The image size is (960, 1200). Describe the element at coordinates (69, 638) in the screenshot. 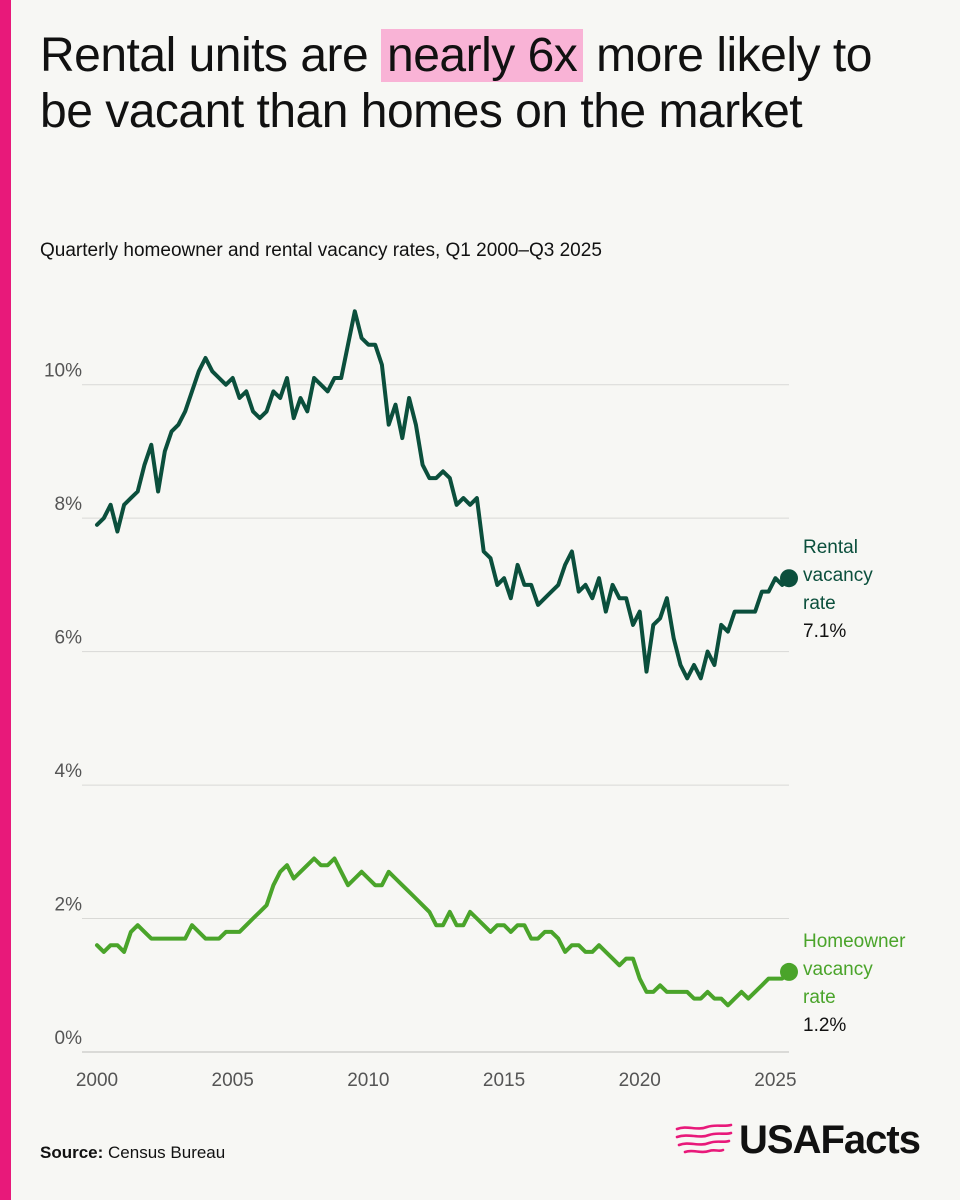

I see `y-tick-label: 6%` at that location.